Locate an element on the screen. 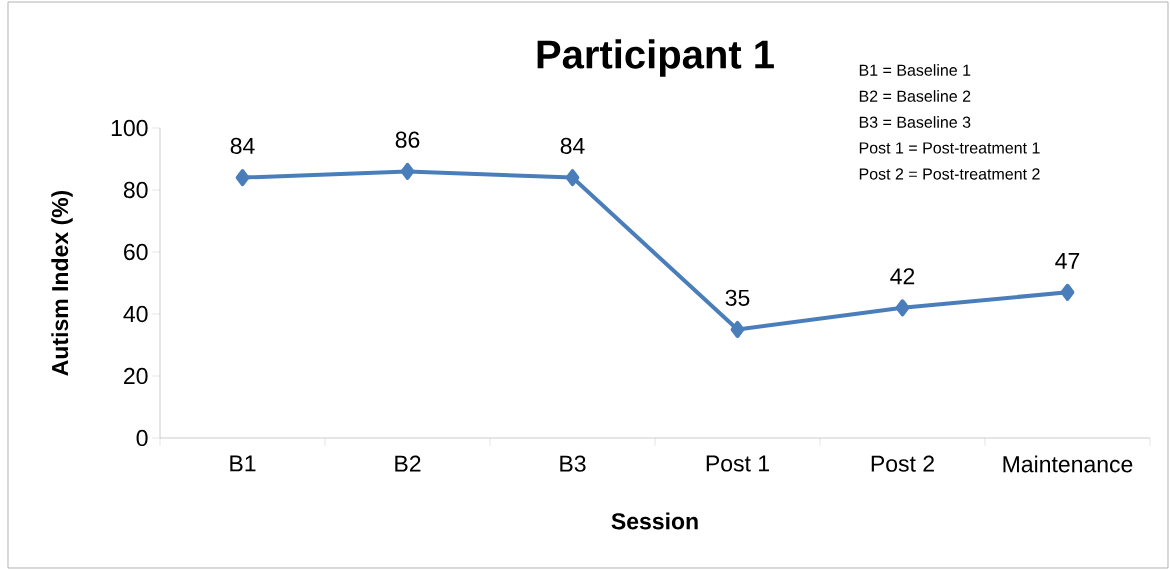 The height and width of the screenshot is (570, 1170). x-tick-label: Maintenance is located at coordinates (1068, 464).